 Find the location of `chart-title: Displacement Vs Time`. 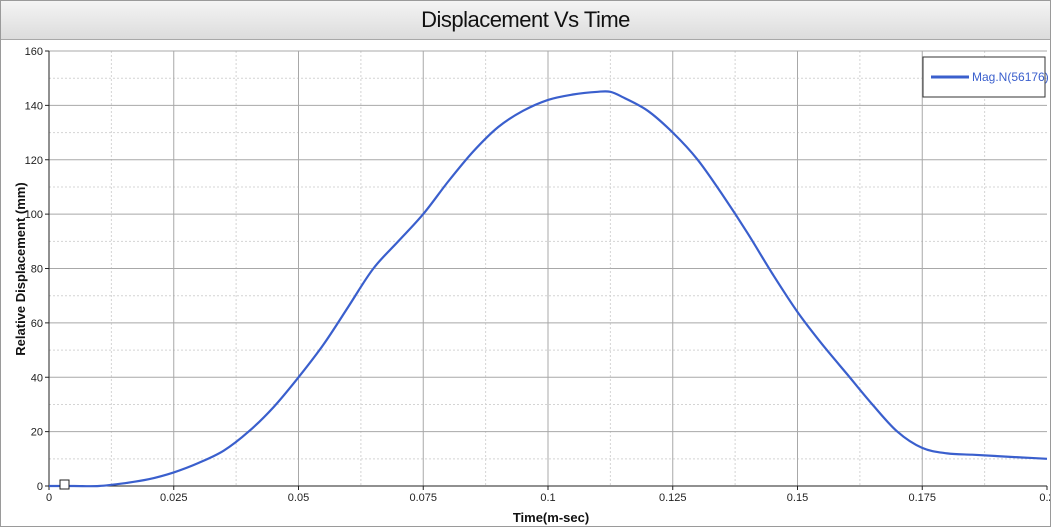

chart-title: Displacement Vs Time is located at coordinates (525, 19).